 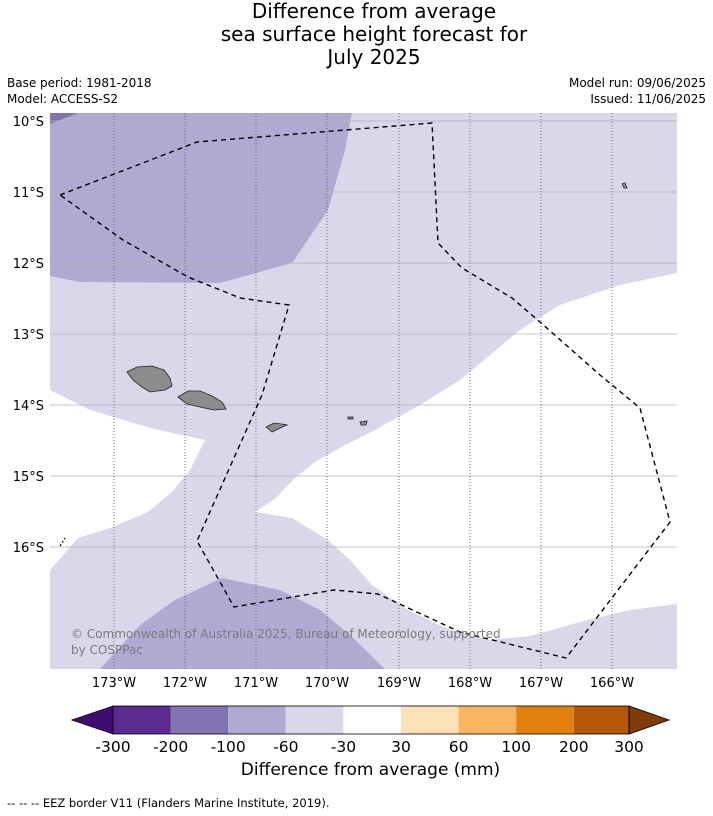 What do you see at coordinates (277, 427) in the screenshot?
I see `tutuila-island` at bounding box center [277, 427].